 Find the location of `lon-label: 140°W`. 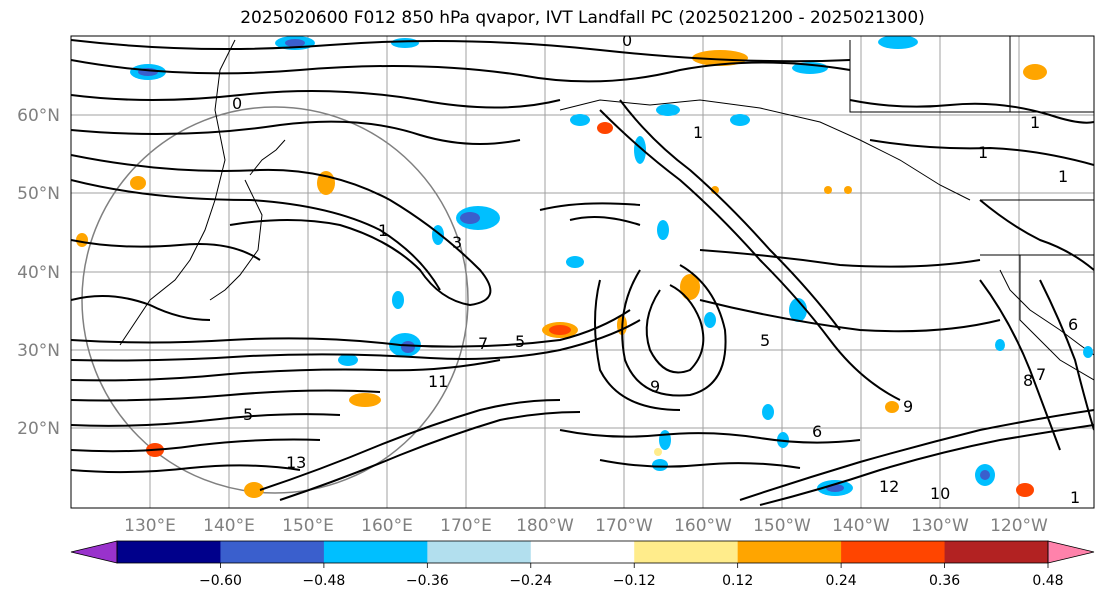

lon-label: 140°W is located at coordinates (861, 526).